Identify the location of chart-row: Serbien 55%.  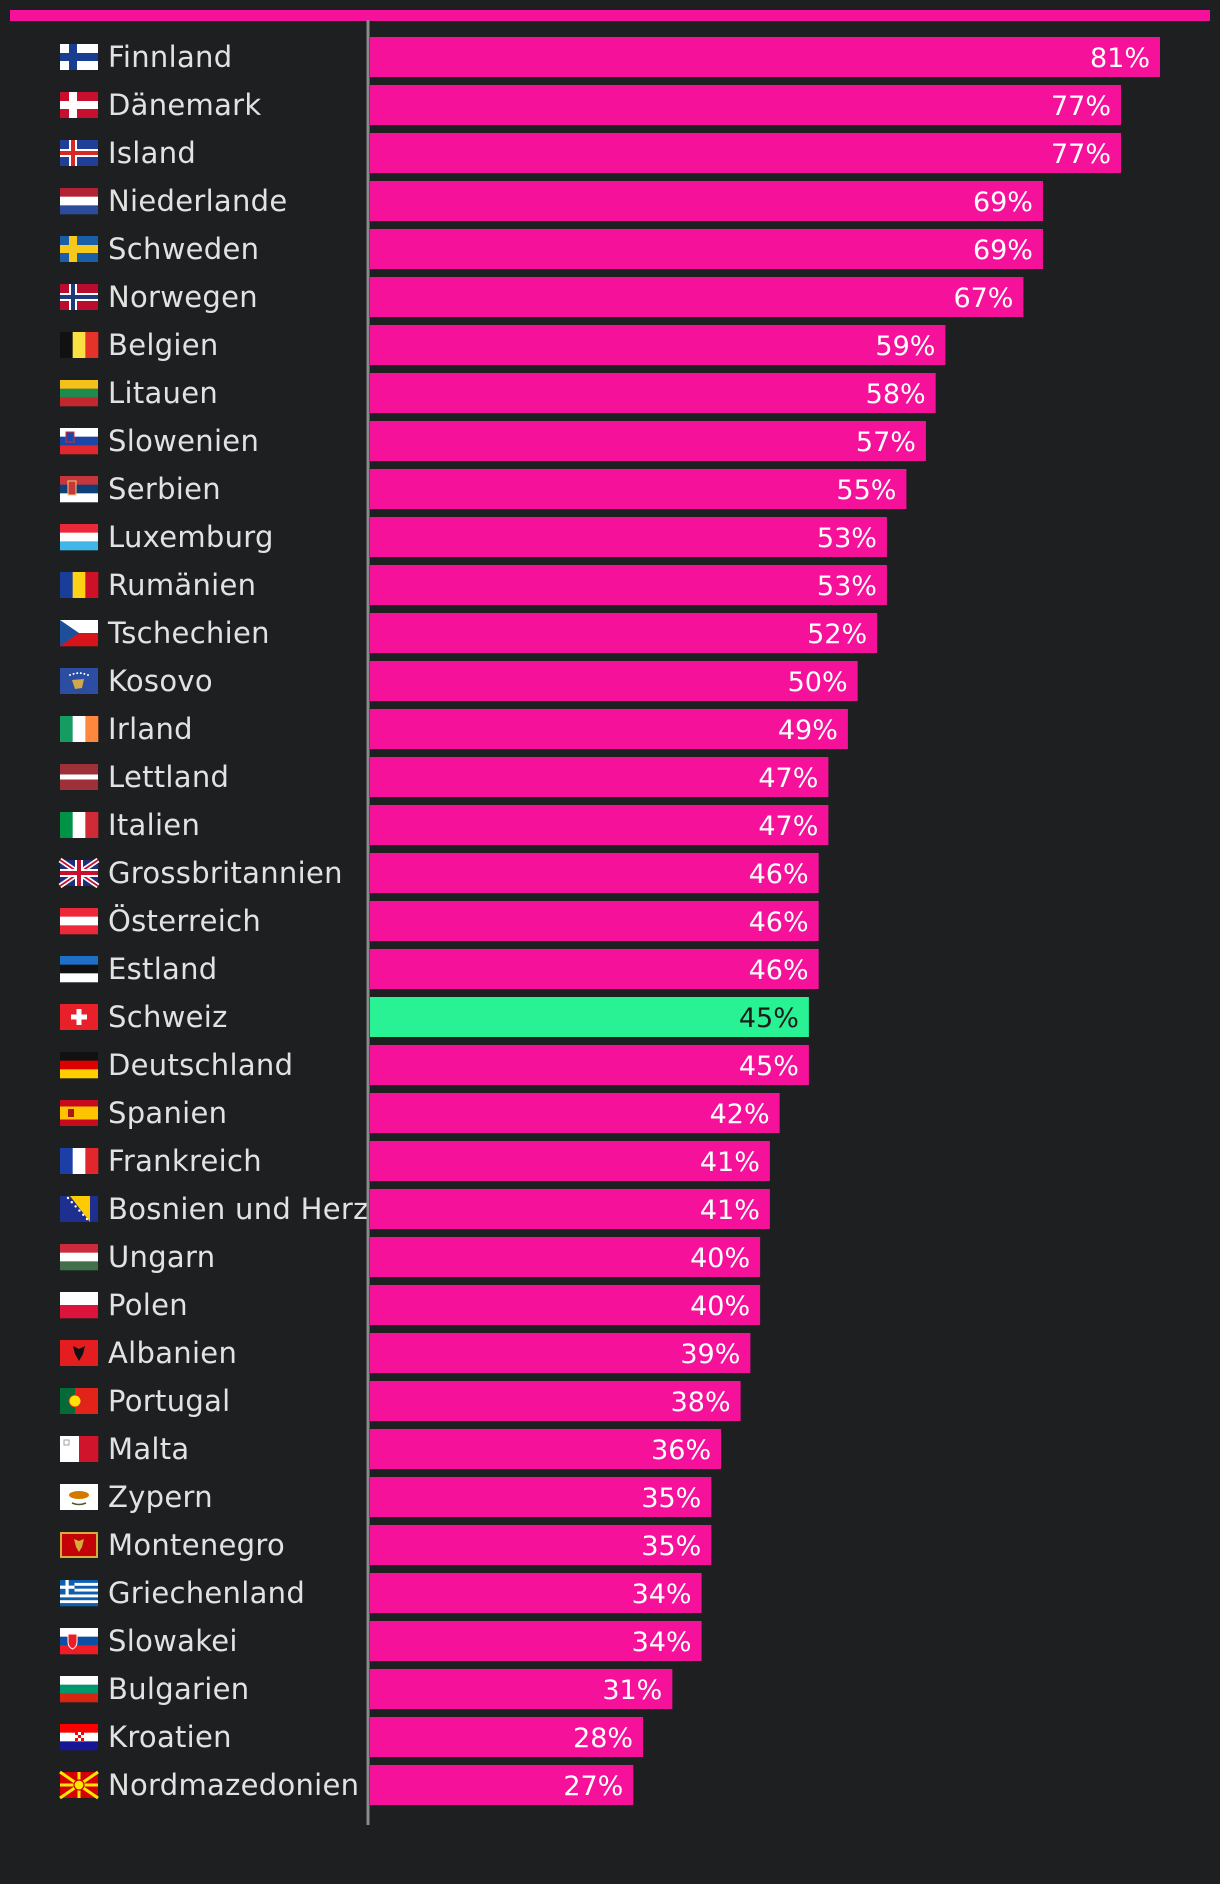
(483, 489).